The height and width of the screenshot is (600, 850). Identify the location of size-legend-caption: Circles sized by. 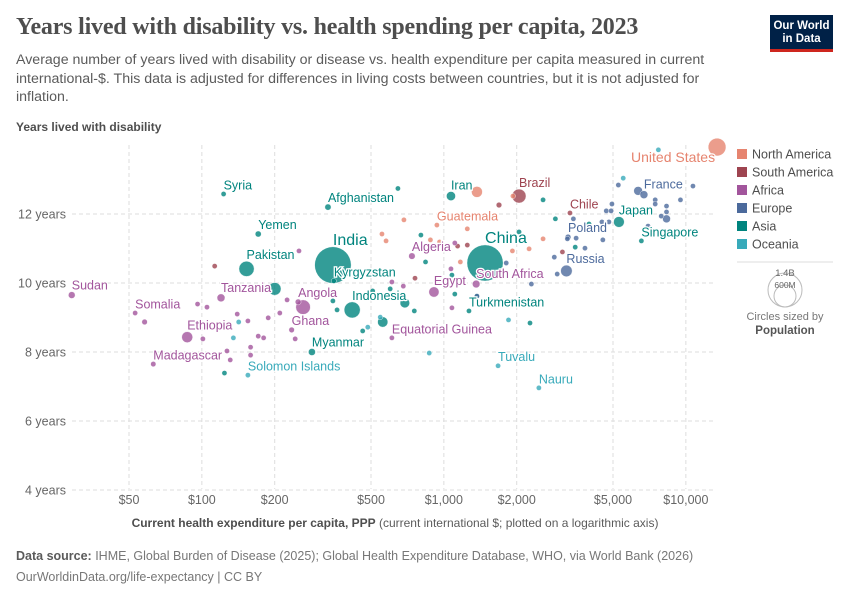
(785, 317).